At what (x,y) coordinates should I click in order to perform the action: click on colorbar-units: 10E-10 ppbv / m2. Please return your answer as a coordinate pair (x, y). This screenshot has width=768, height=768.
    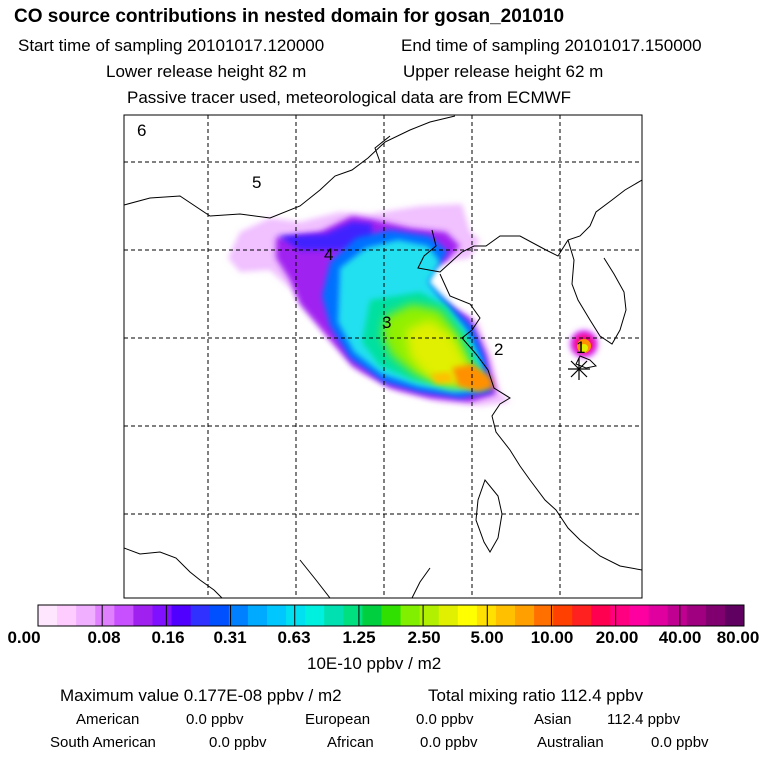
    Looking at the image, I should click on (374, 663).